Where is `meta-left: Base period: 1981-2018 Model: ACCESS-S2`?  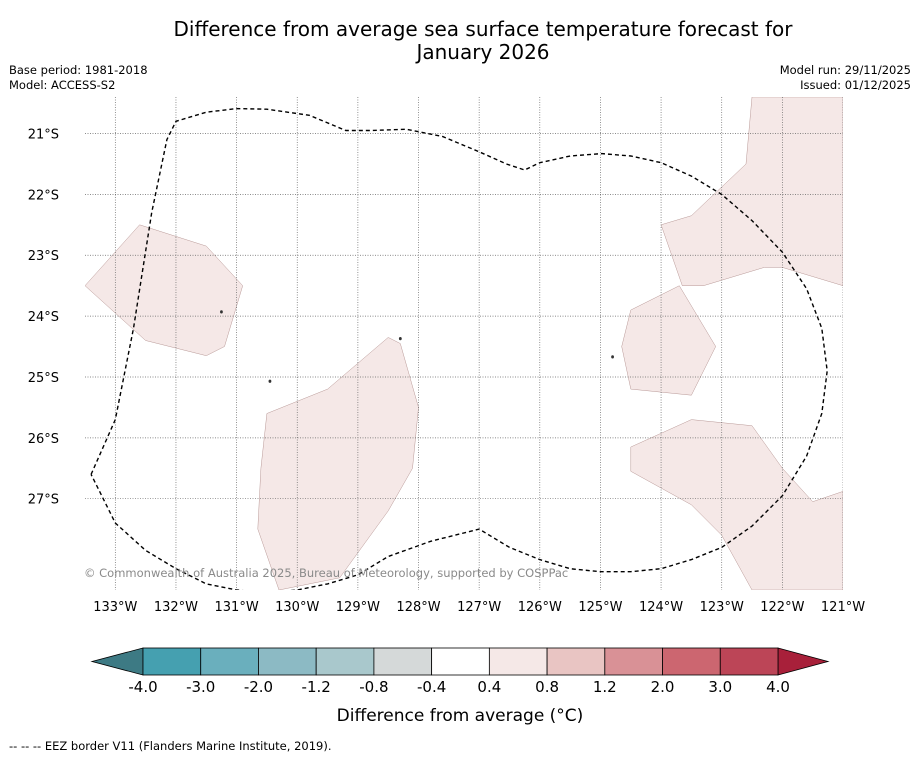 meta-left: Base period: 1981-2018 Model: ACCESS-S2 is located at coordinates (78, 78).